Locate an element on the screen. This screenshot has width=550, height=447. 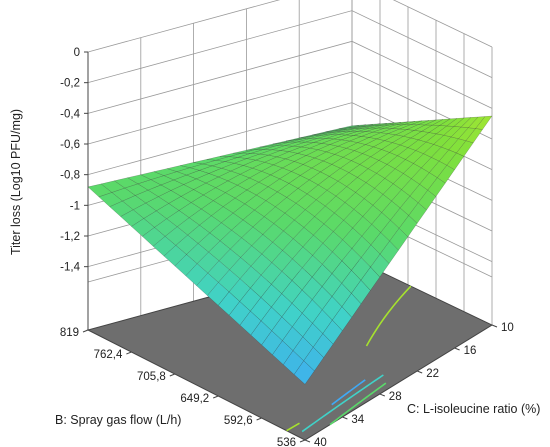
z-axis-label: Titer loss (Log10 PFU/mg) is located at coordinates (16, 182).